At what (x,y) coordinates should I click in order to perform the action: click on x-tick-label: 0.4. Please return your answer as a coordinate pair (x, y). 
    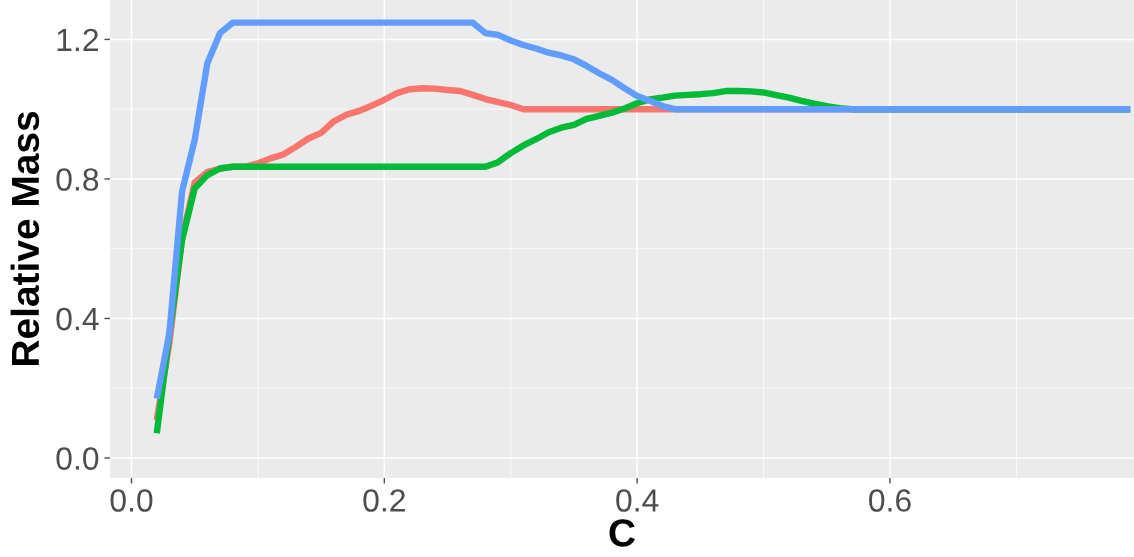
    Looking at the image, I should click on (637, 500).